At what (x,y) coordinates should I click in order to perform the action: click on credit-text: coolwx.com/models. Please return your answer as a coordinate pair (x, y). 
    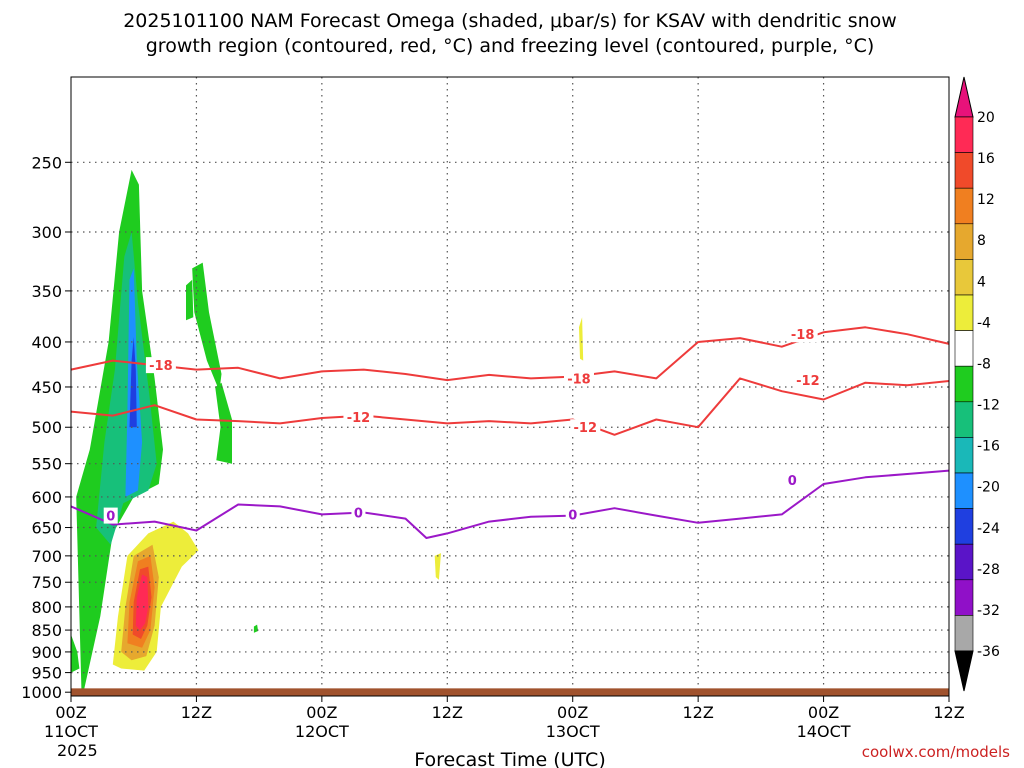
    Looking at the image, I should click on (936, 752).